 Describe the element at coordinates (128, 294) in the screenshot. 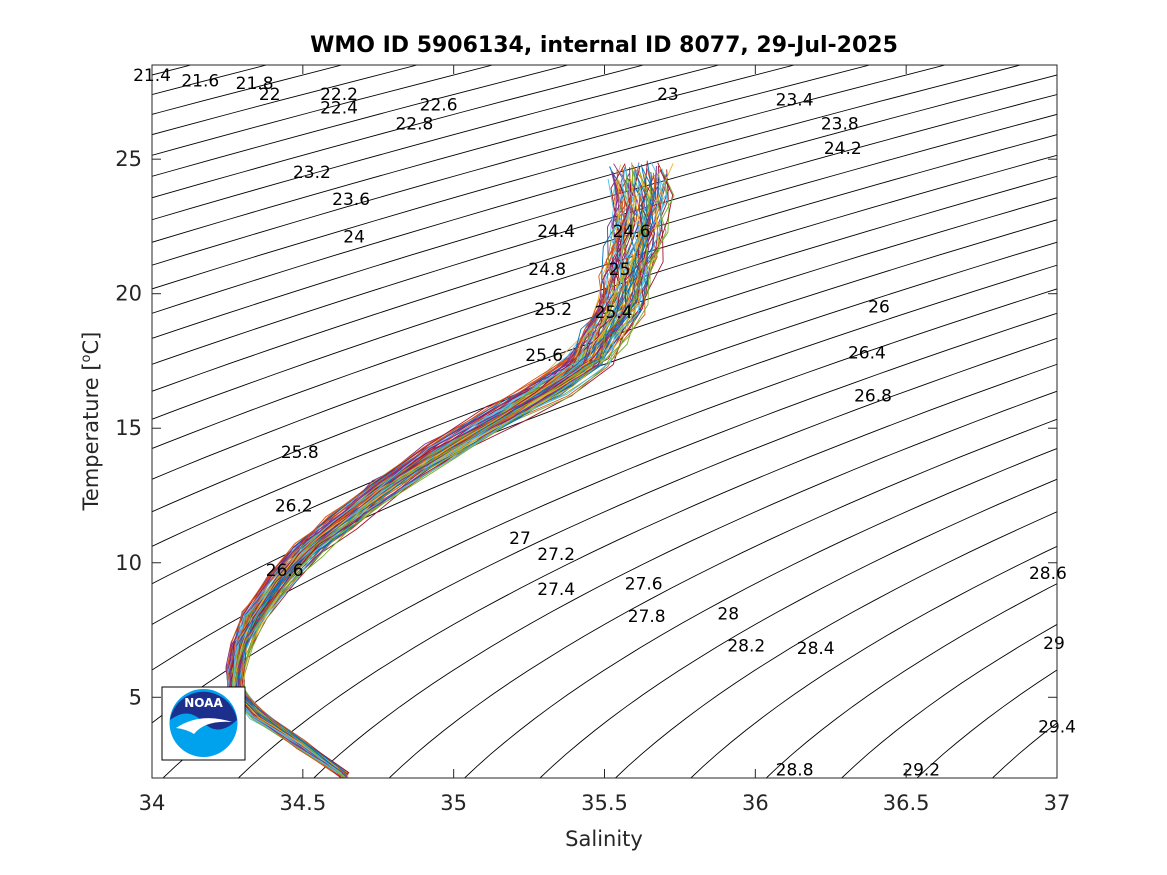

I see `y-tick-label: 20` at that location.